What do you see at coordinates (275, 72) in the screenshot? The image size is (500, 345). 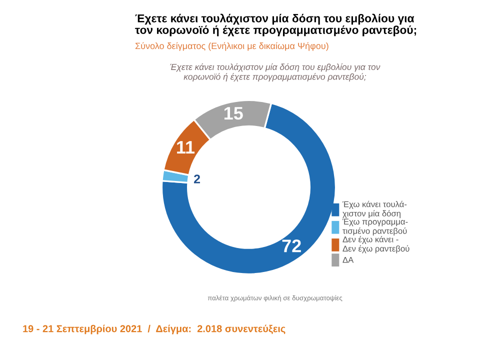 I see `text: Έχετε κάνει τουλάχιστον μία δόση του εμβολίου για τον κορωνοϊό ή έχετε προγραμματισμένο ραντεβού;` at bounding box center [275, 72].